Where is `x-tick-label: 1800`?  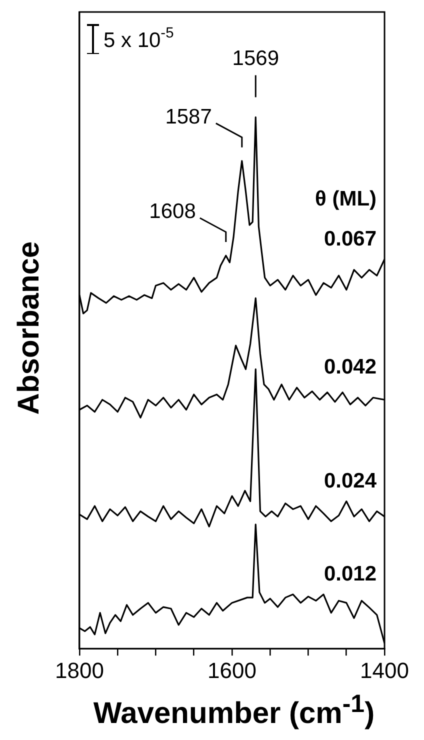 x-tick-label: 1800 is located at coordinates (79, 670).